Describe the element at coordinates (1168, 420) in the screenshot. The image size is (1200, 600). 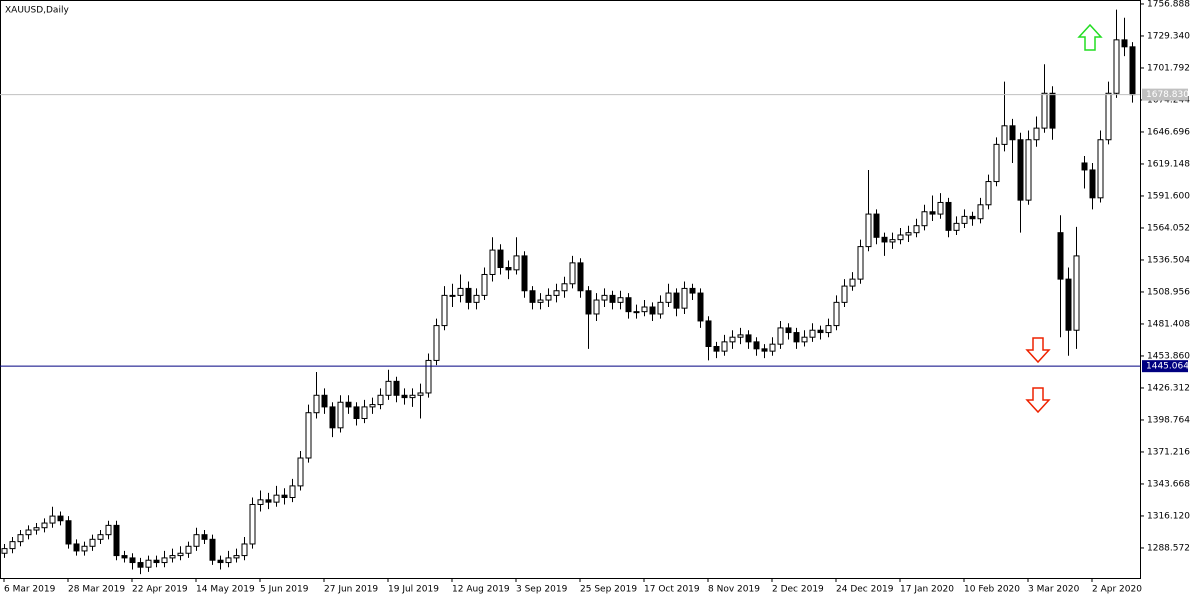
I see `y-tick-label: 1398.764` at that location.